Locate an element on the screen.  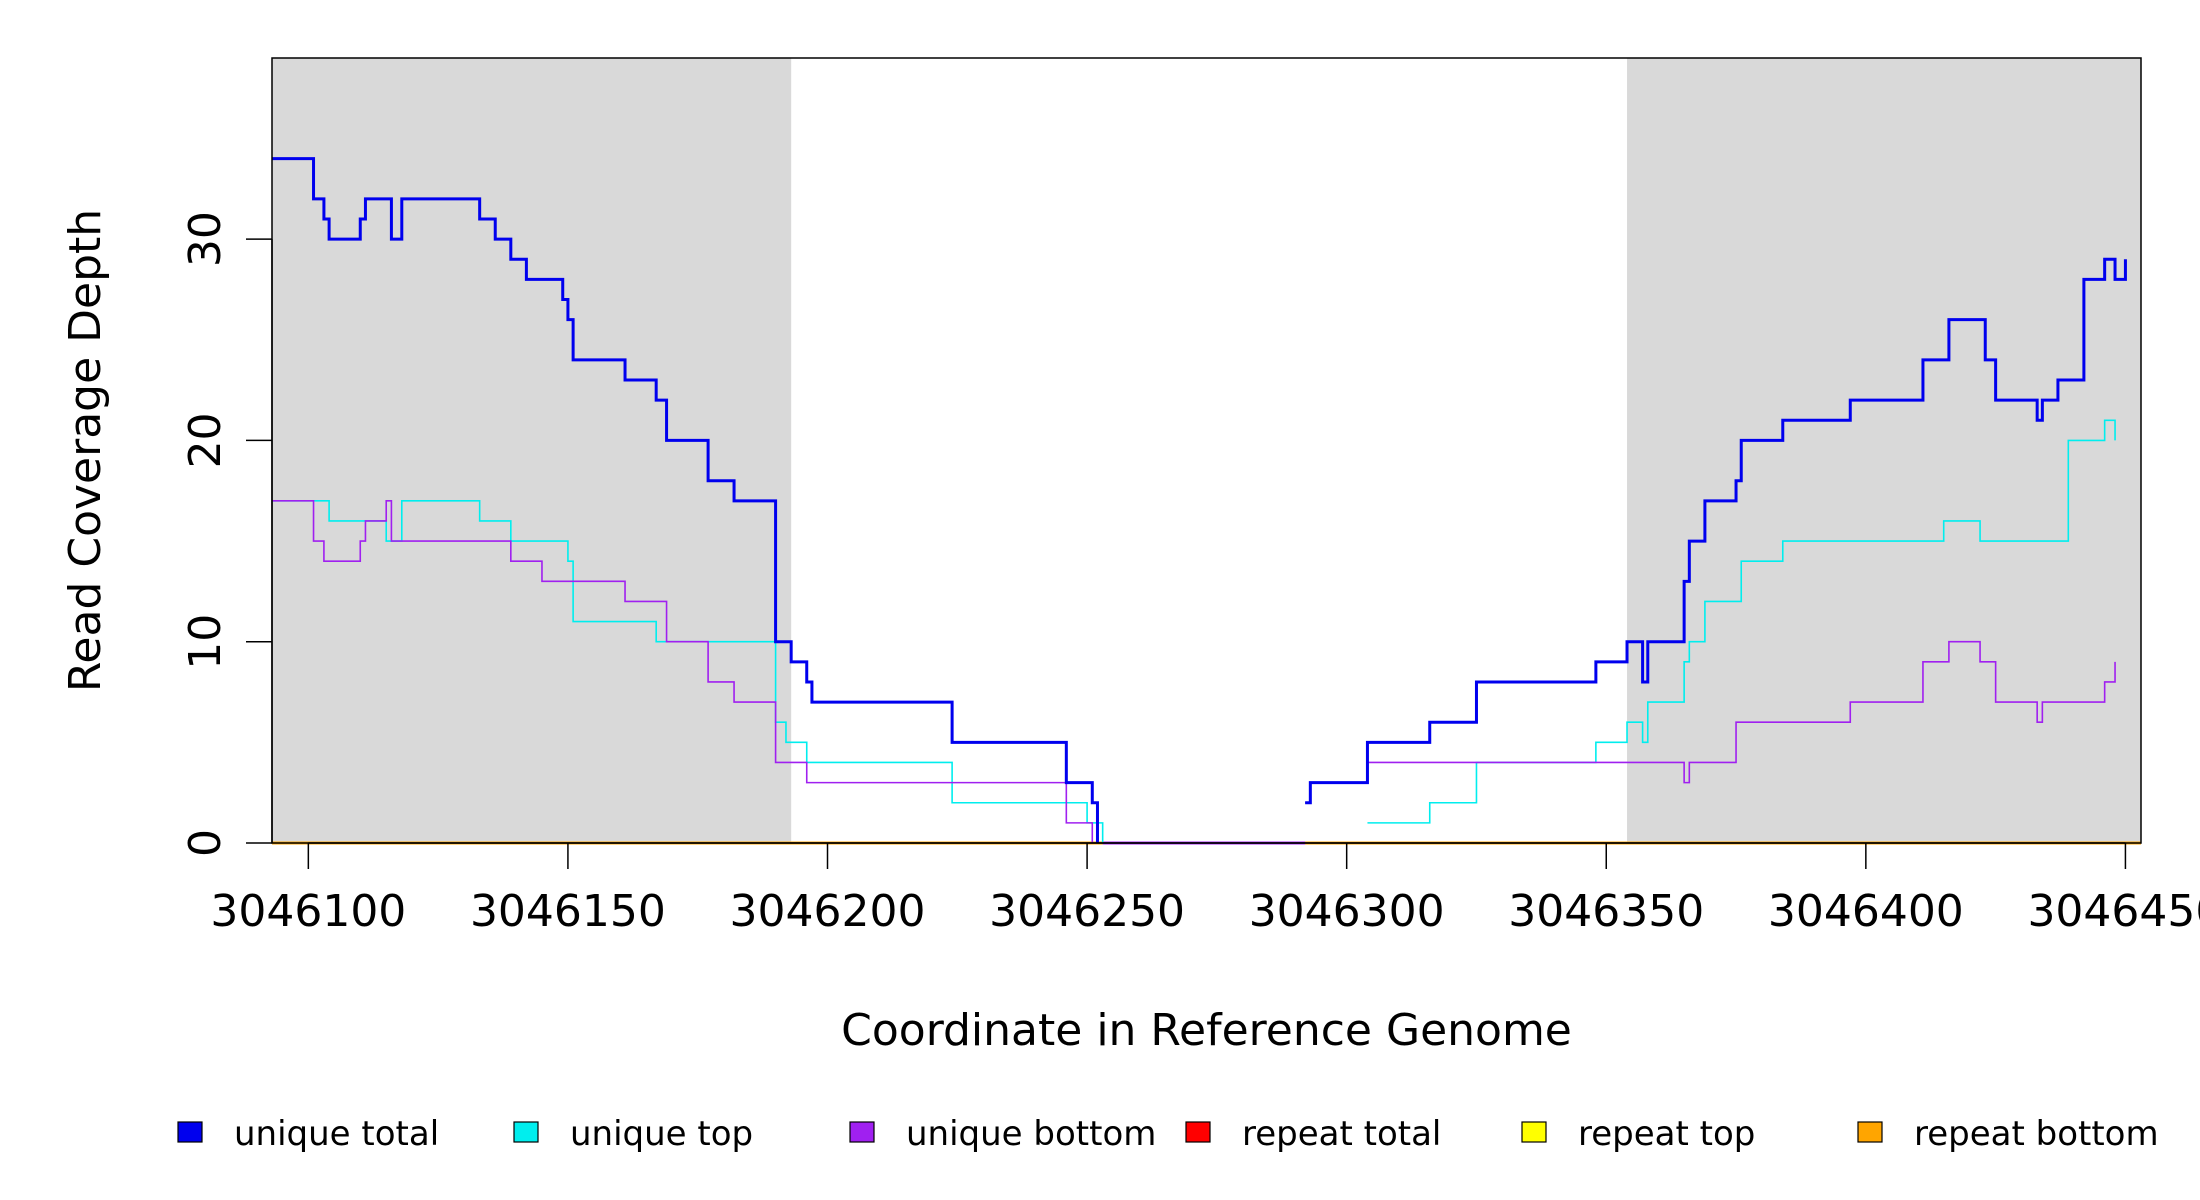
x-tick-label: 3046250 is located at coordinates (1087, 911).